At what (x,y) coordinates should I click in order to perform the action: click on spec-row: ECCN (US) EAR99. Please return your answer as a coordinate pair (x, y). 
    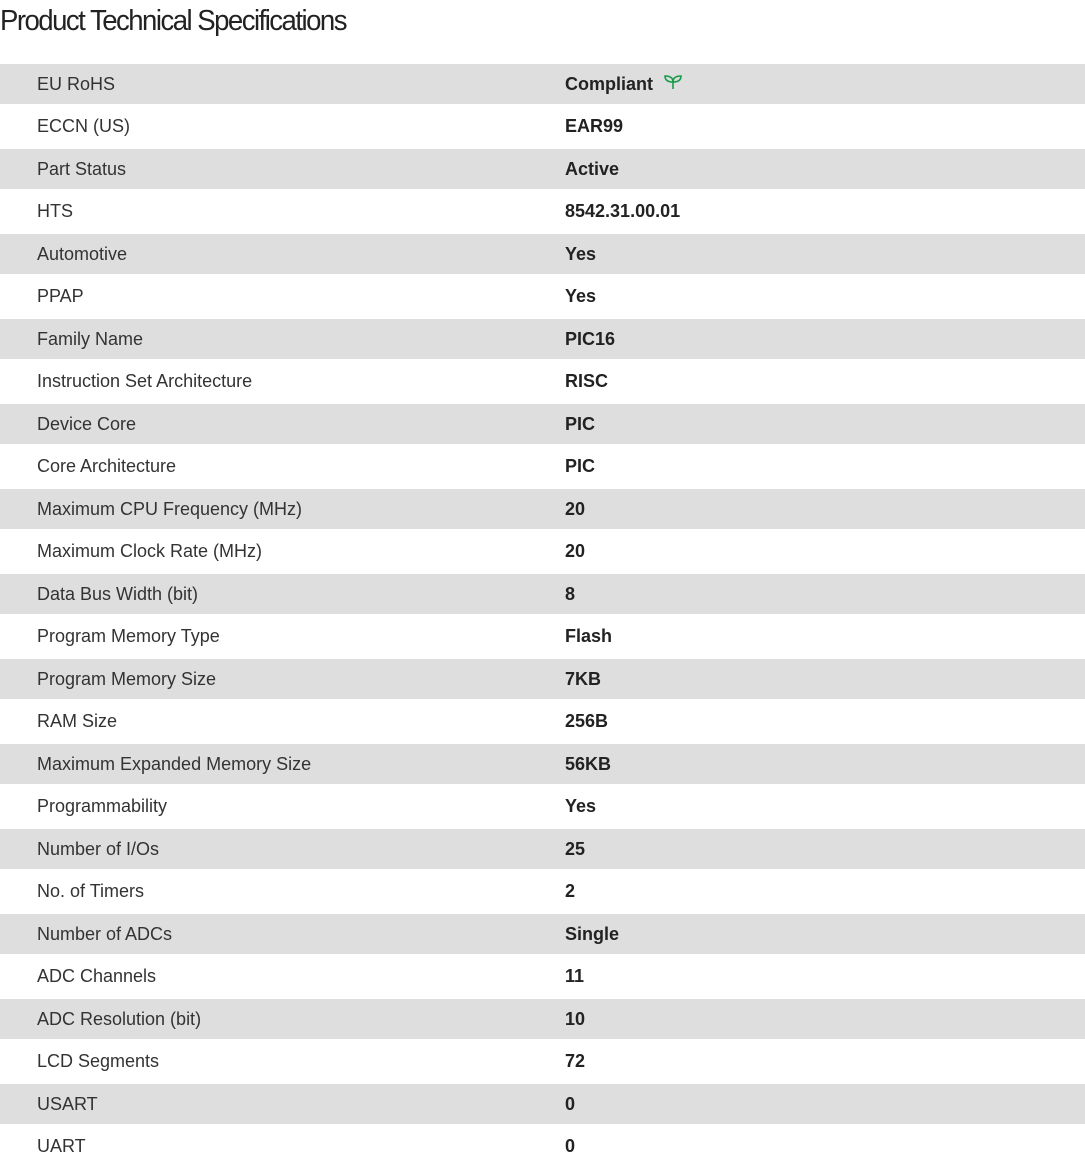
    Looking at the image, I should click on (542, 126).